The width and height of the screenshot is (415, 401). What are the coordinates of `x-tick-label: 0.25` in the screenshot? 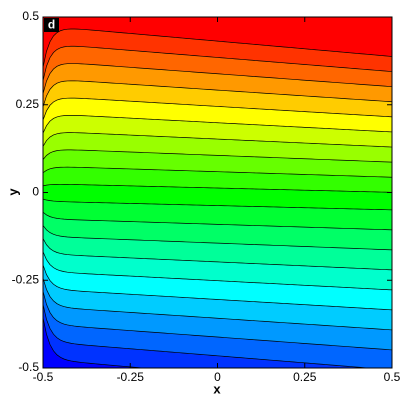 It's located at (305, 377).